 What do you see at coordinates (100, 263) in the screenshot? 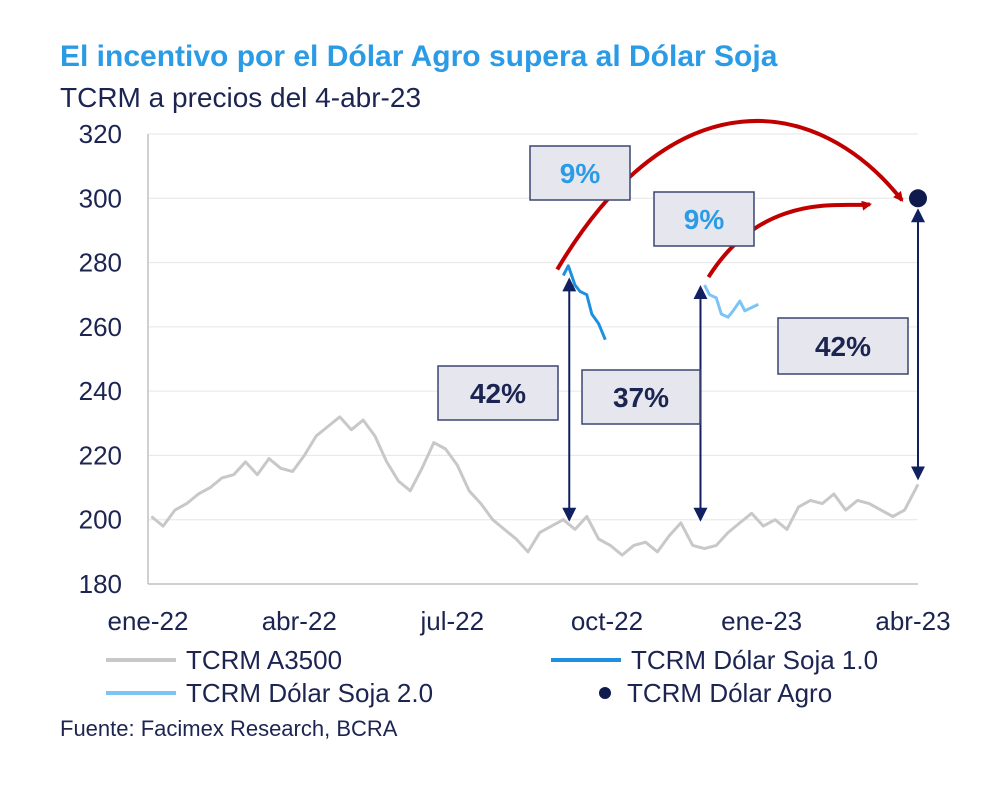
I see `y-tick-label-280: 280` at bounding box center [100, 263].